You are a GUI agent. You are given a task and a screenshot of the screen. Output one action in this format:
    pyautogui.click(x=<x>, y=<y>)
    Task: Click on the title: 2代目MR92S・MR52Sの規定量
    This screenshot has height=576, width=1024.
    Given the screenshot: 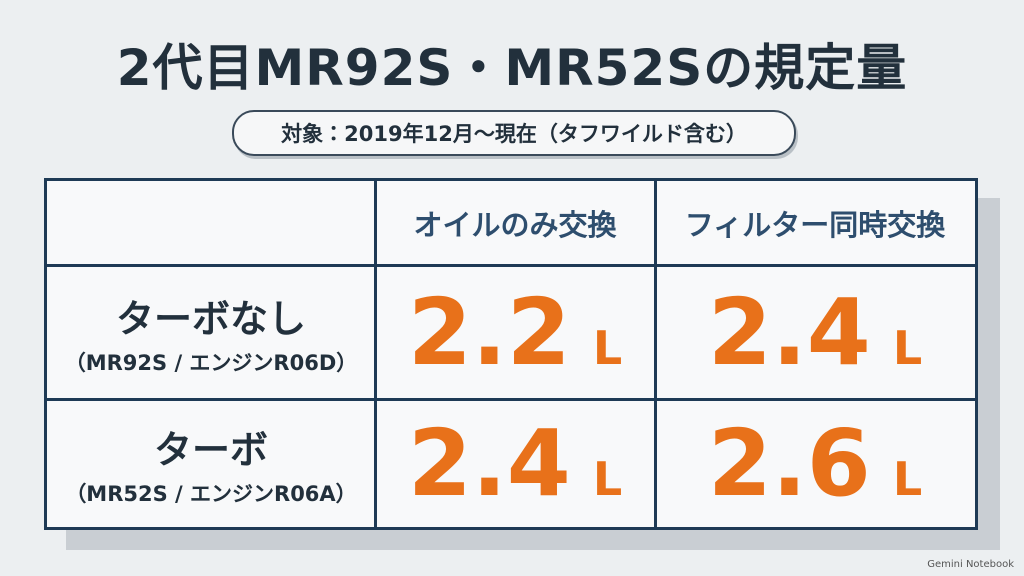 What is the action you would take?
    pyautogui.click(x=512, y=68)
    